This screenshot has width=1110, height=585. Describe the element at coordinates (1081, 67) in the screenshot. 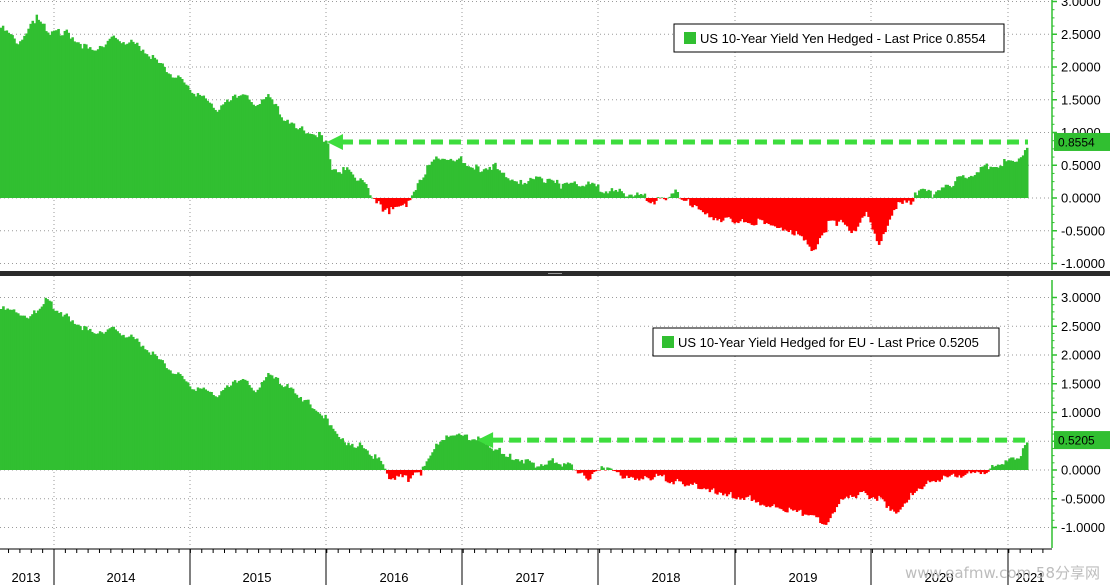

I see `y-tick-label: 2.0000` at that location.